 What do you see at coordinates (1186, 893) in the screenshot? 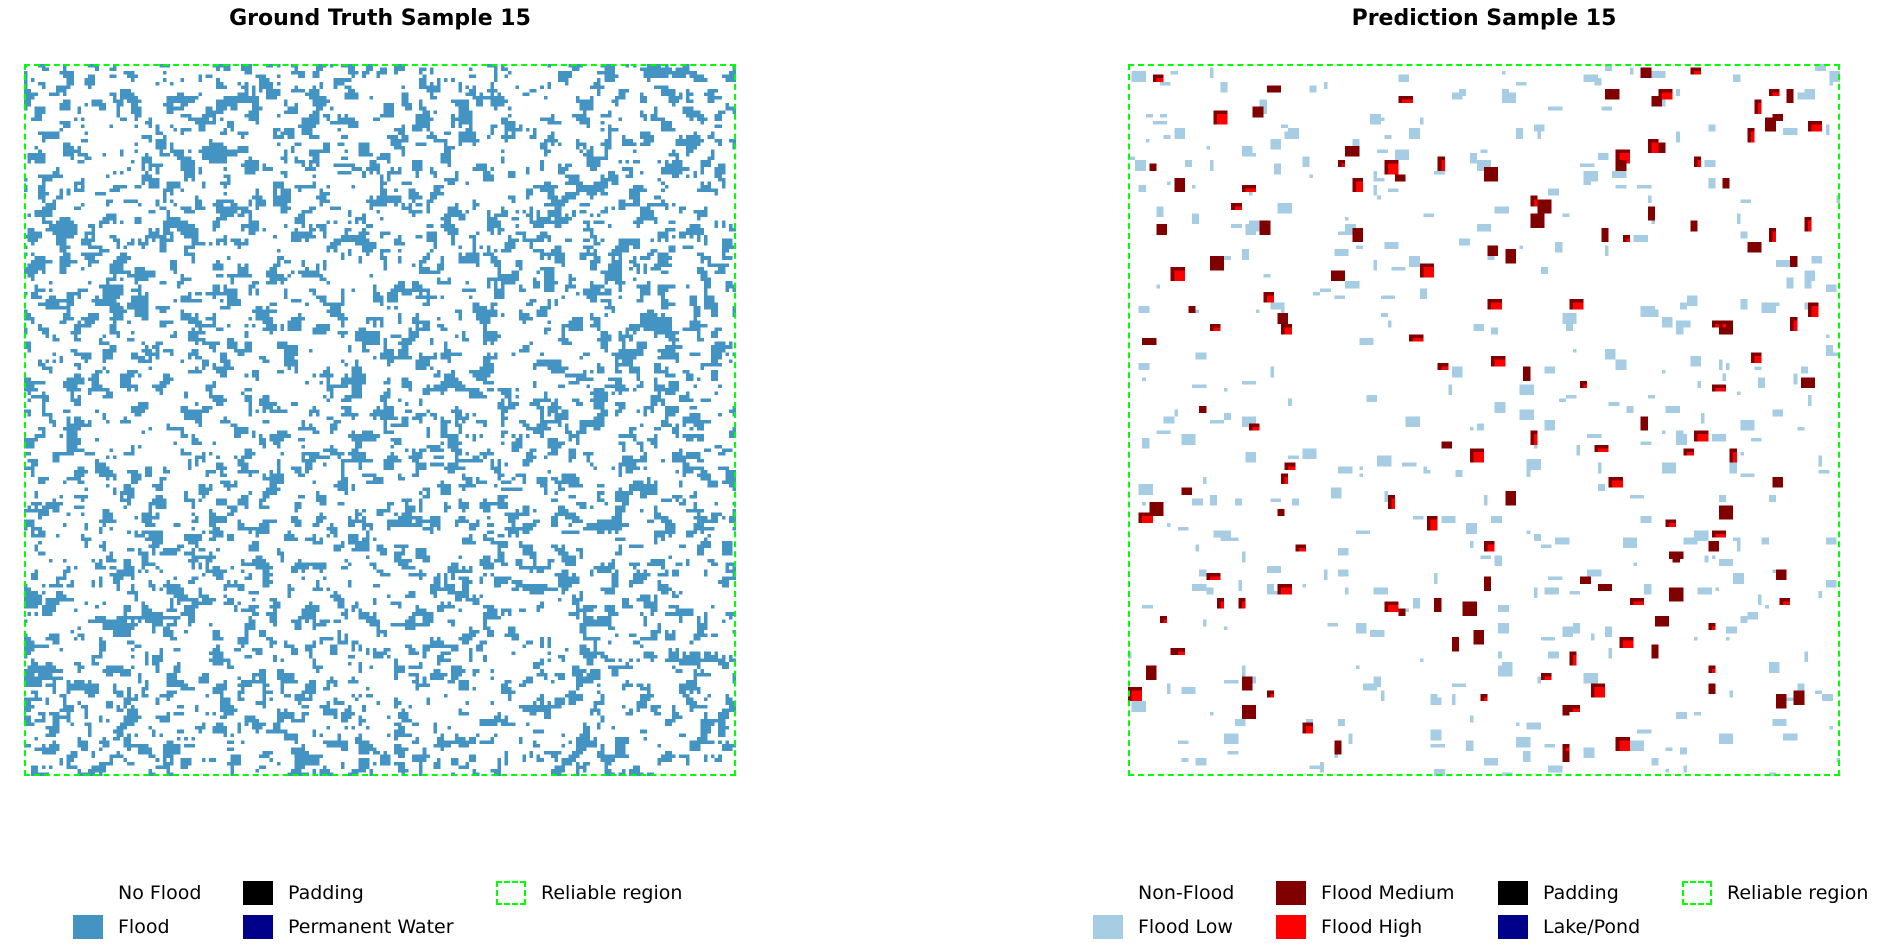
I see `legend-label: Non-Flood` at bounding box center [1186, 893].